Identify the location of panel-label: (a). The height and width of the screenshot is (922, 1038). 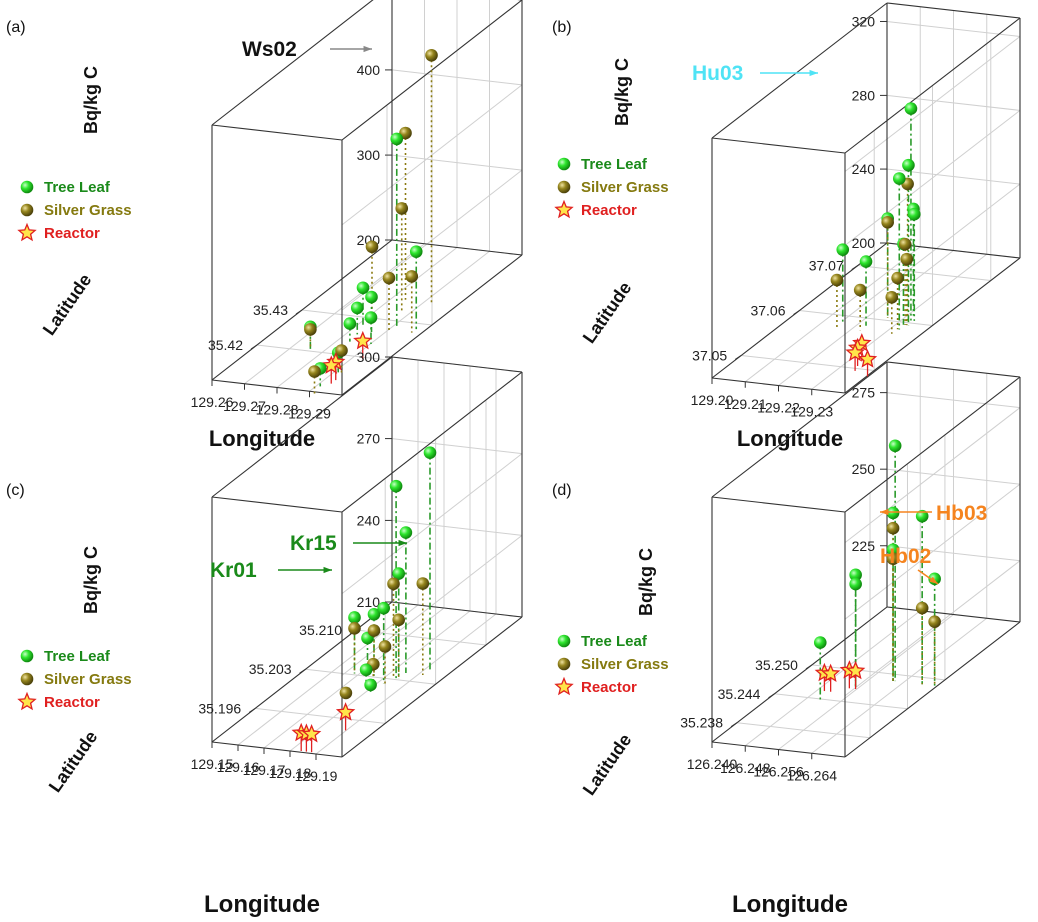
(16, 27).